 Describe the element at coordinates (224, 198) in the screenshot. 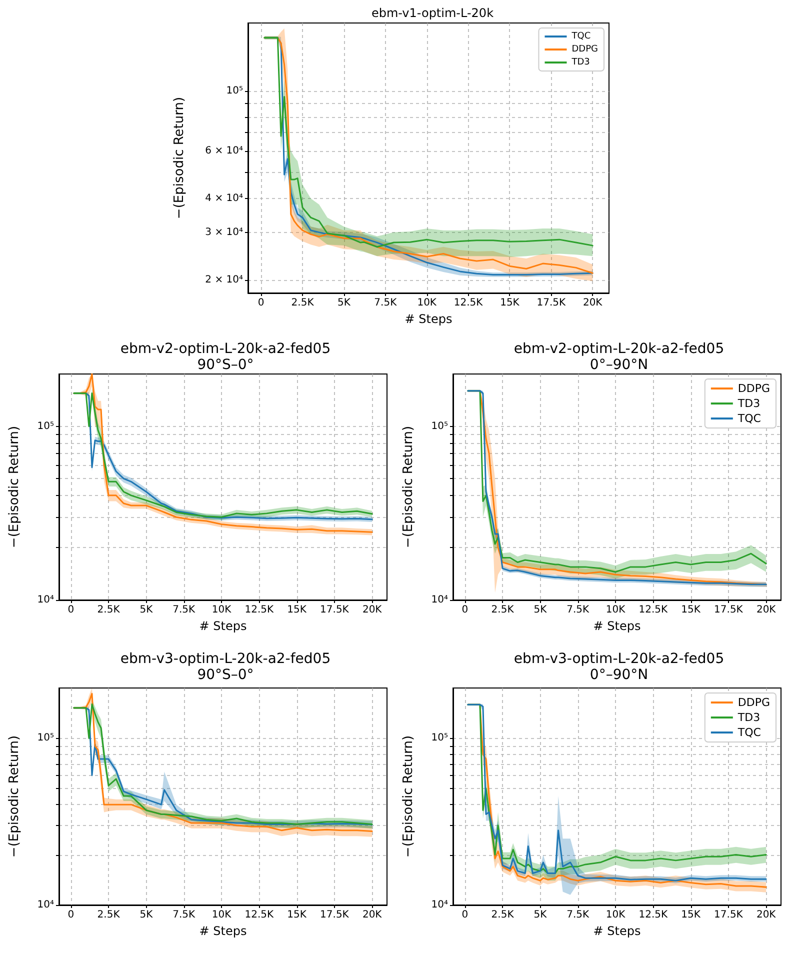

I see `y-tick-label: 4 × 10⁴` at that location.